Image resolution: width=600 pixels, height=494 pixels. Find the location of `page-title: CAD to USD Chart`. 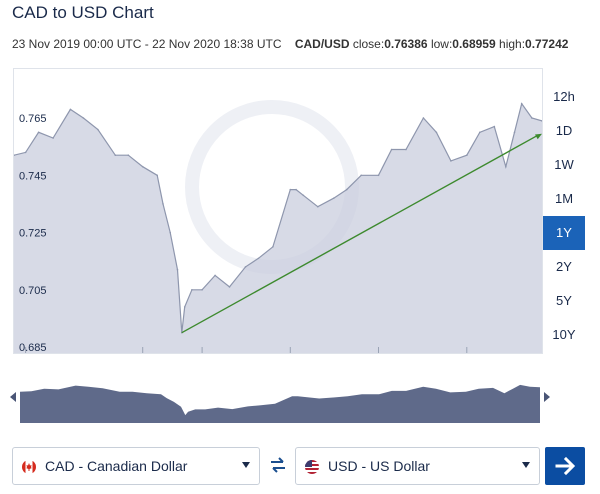

page-title: CAD to USD Chart is located at coordinates (83, 12).